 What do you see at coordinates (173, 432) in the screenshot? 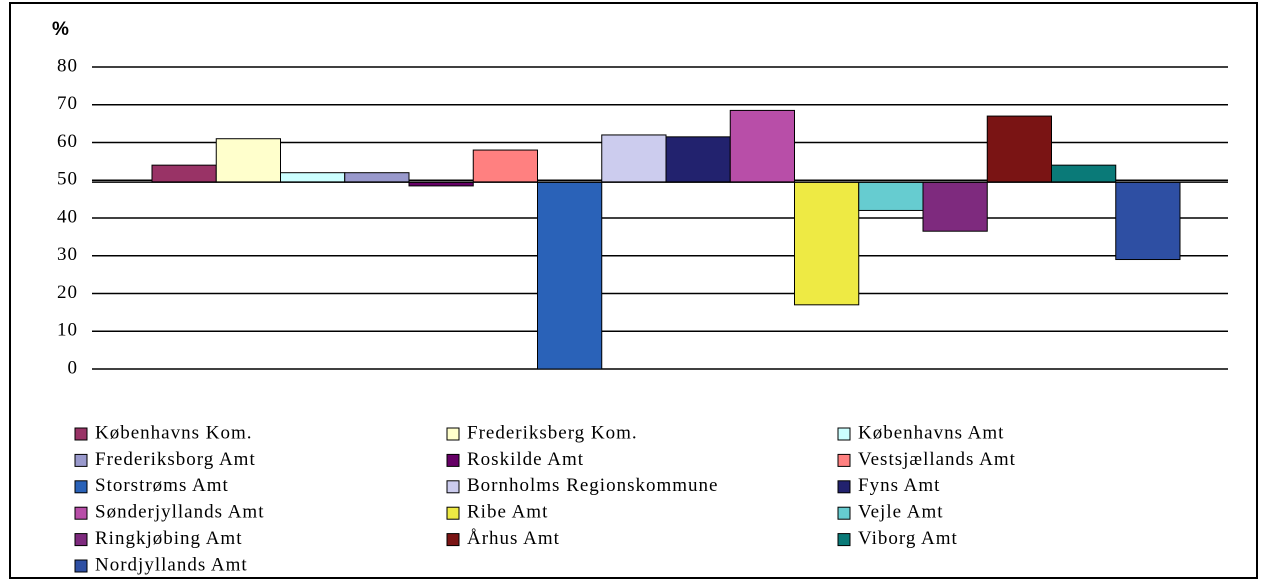
I see `legend-label: Københavns Kom.` at bounding box center [173, 432].